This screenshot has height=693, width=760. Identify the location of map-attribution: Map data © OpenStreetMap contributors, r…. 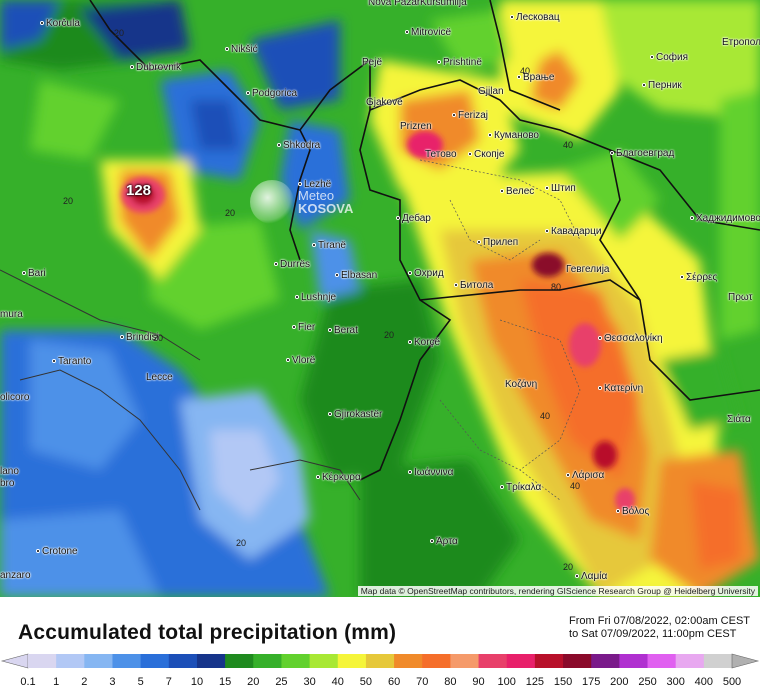
(557, 591).